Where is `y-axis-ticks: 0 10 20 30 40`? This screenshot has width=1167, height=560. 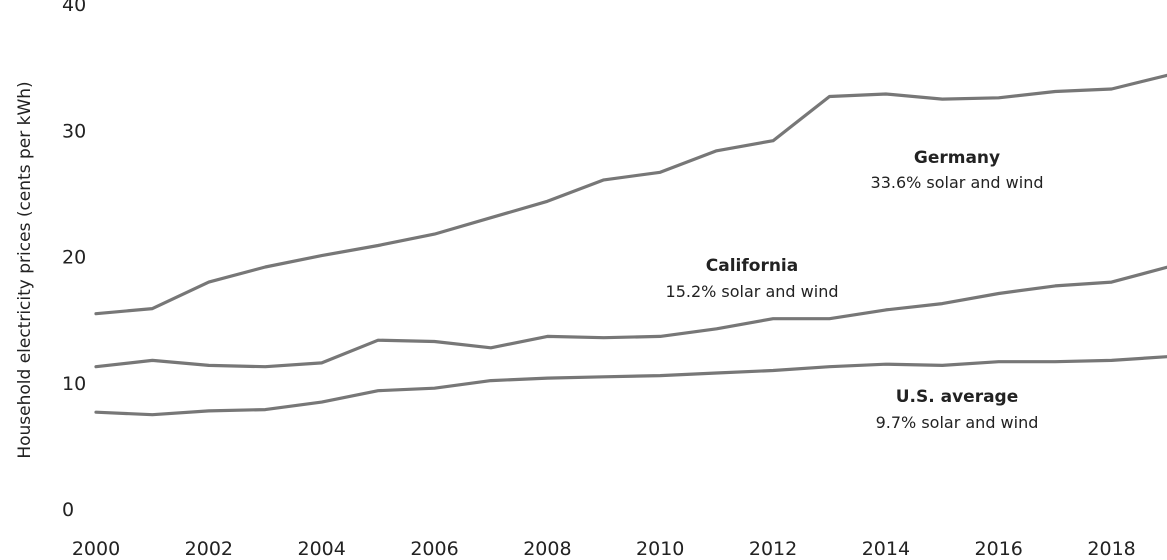
y-axis-ticks: 0 10 20 30 40 is located at coordinates (74, 260).